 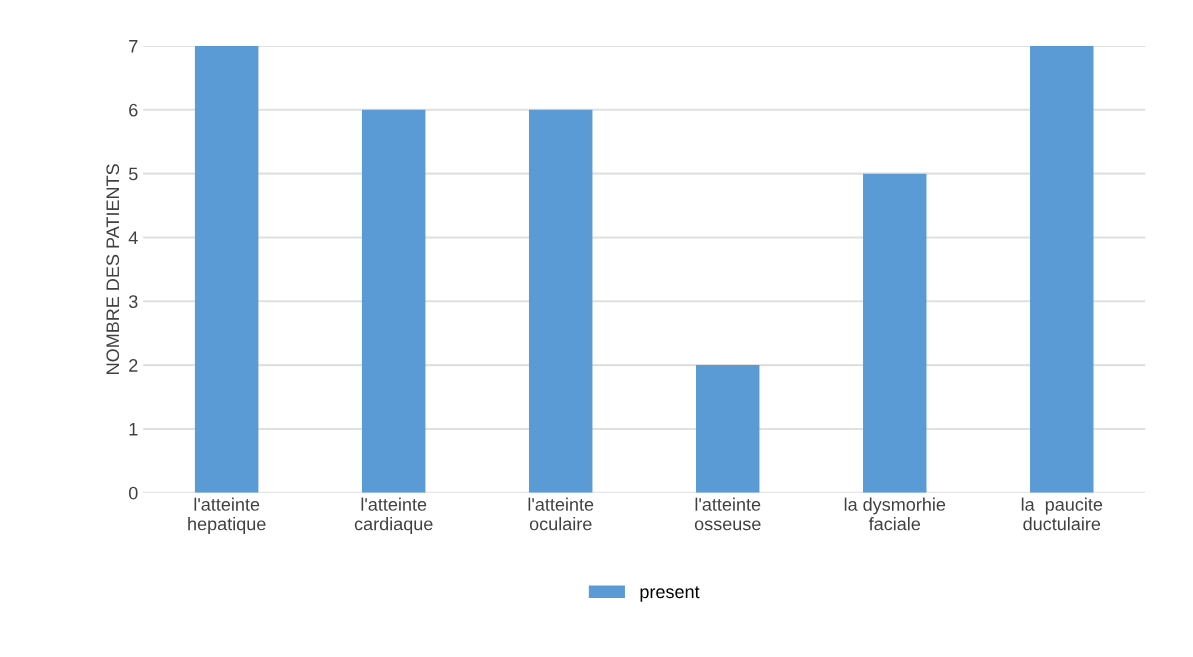 What do you see at coordinates (133, 237) in the screenshot?
I see `y-tick-label: 4` at bounding box center [133, 237].